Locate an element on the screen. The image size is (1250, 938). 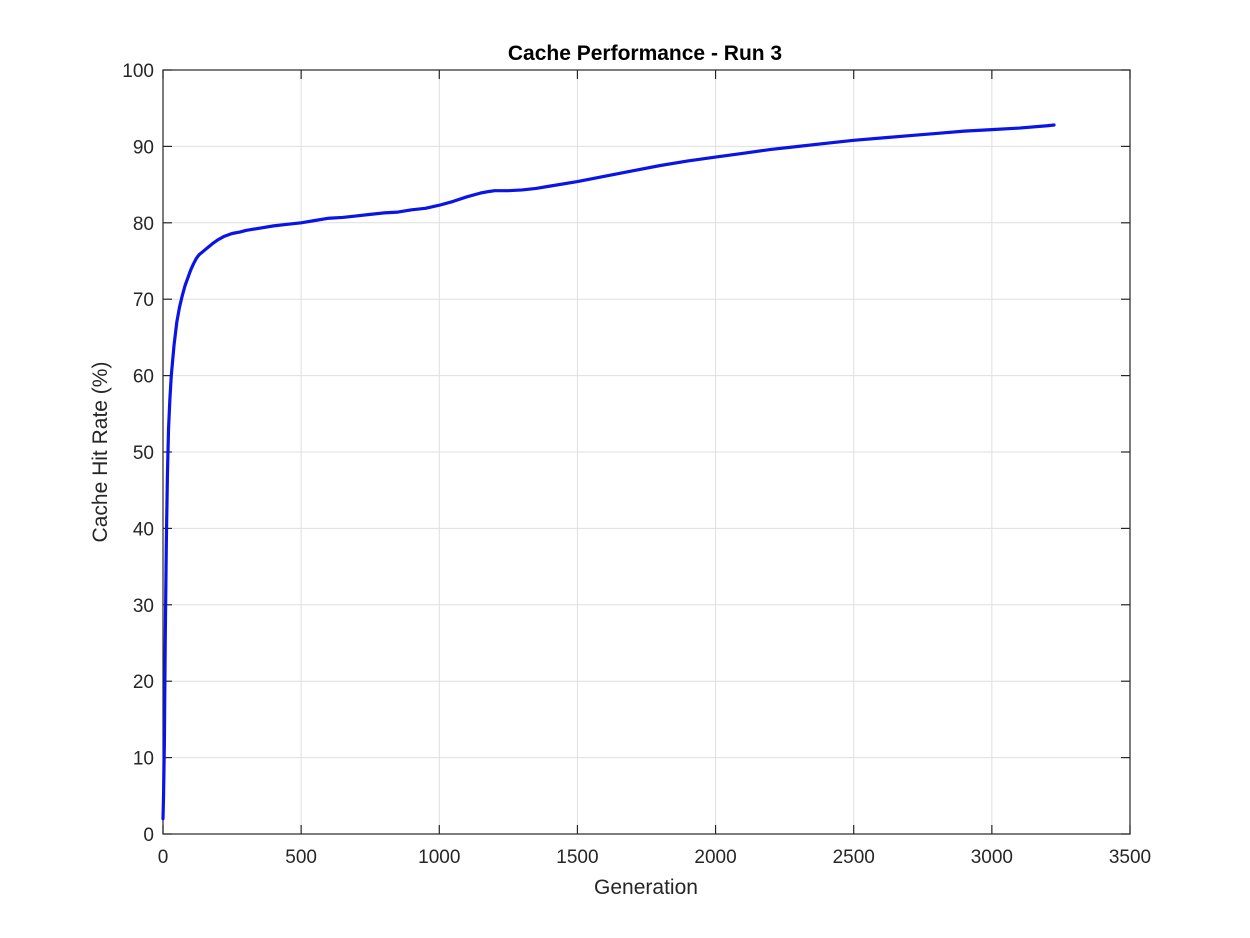
y-tick-label: 70 is located at coordinates (143, 300).